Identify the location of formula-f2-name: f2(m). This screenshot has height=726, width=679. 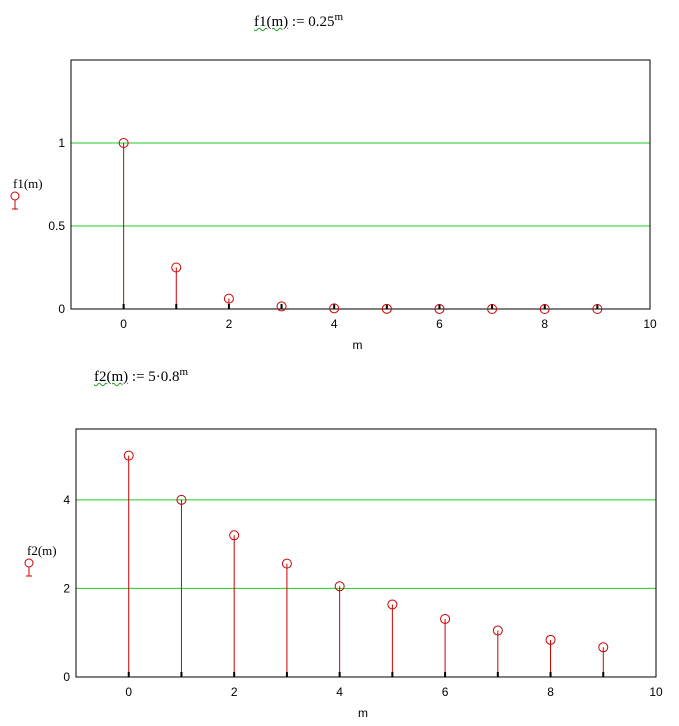
(111, 377).